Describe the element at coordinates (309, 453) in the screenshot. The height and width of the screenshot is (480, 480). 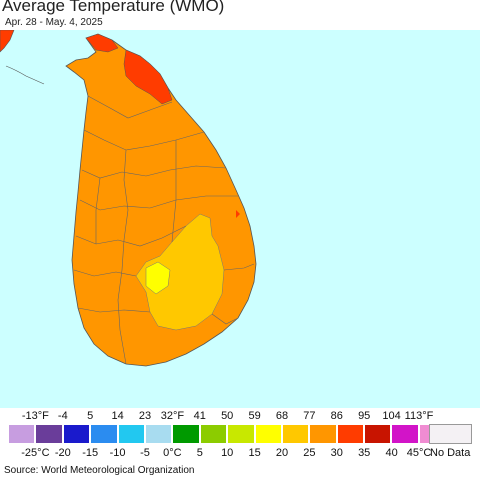
I see `legend-c-tick: 25` at that location.